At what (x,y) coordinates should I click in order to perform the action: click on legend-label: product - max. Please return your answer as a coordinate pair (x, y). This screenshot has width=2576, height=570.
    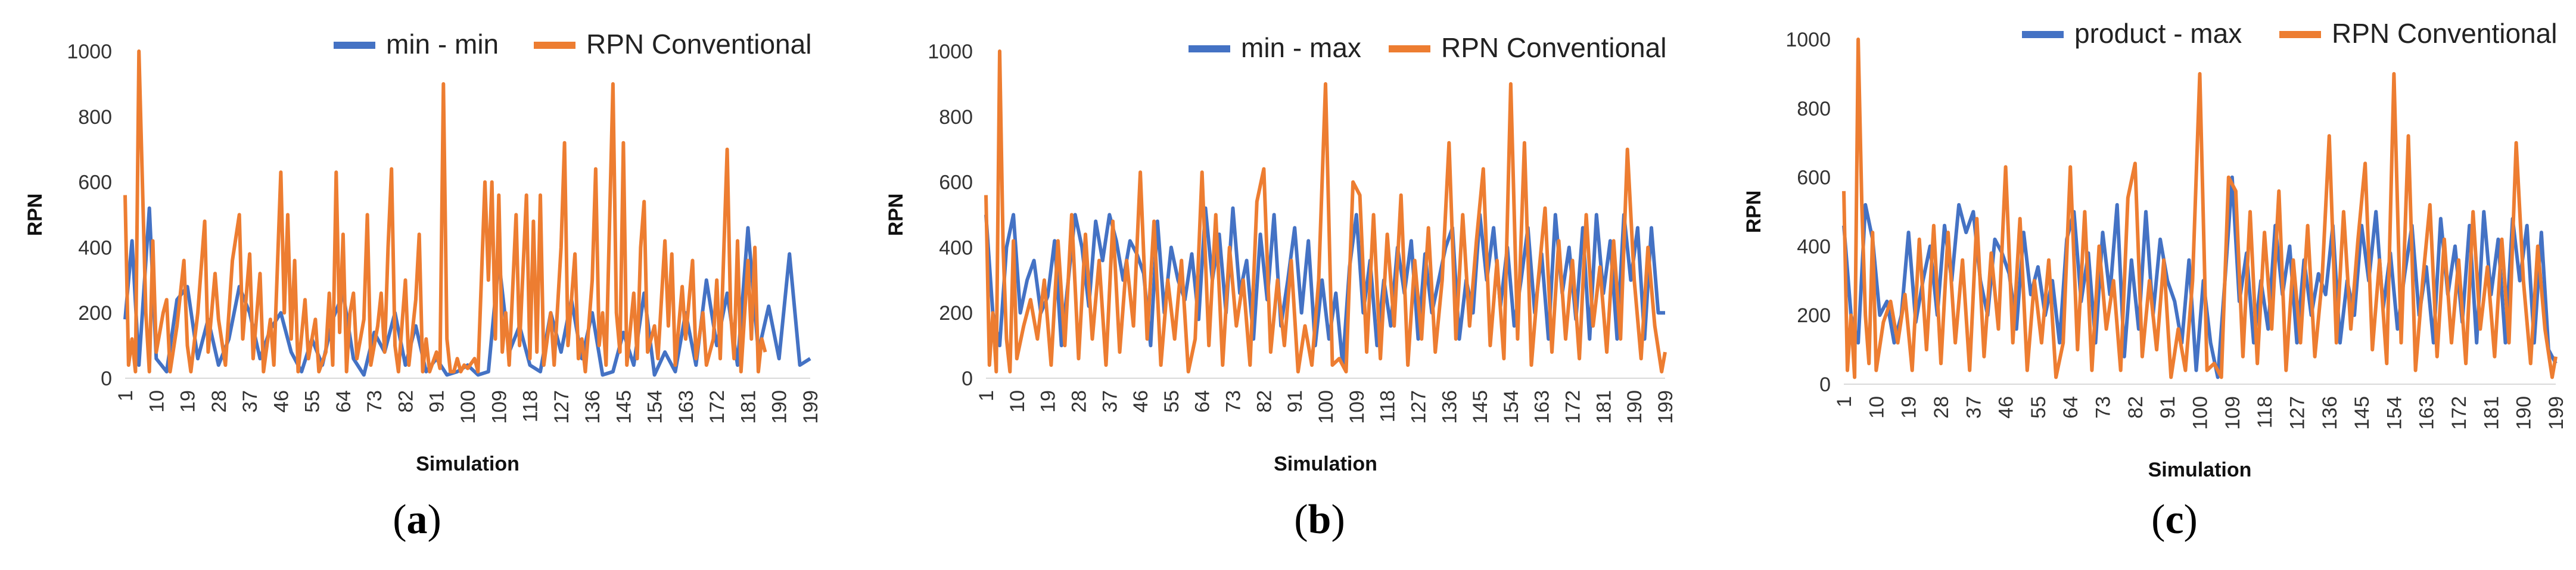
    Looking at the image, I should click on (2158, 33).